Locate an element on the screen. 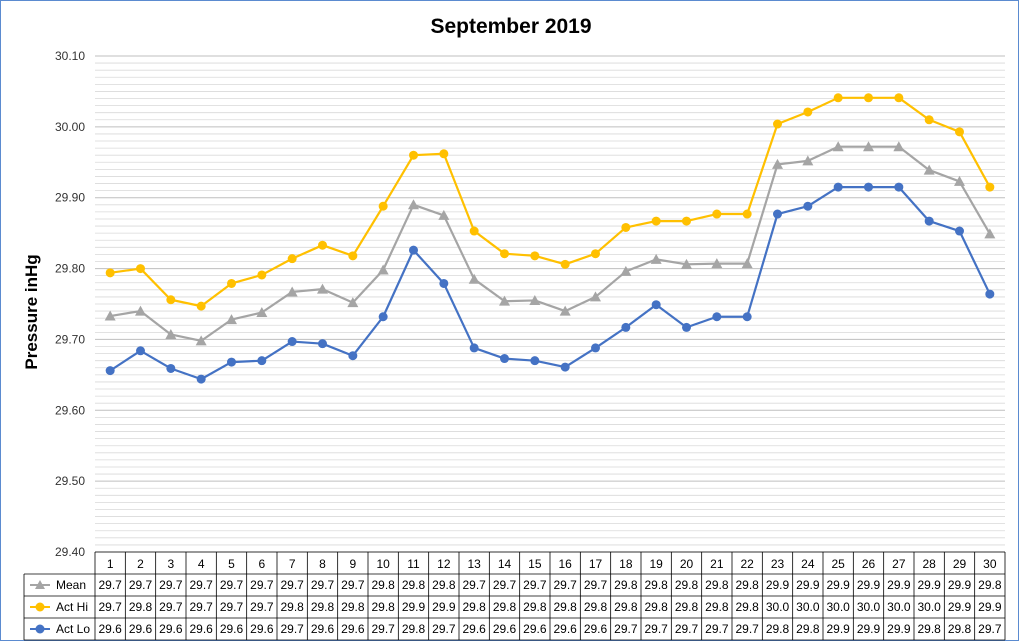 The image size is (1021, 643). x-category-label: 19 is located at coordinates (656, 564).